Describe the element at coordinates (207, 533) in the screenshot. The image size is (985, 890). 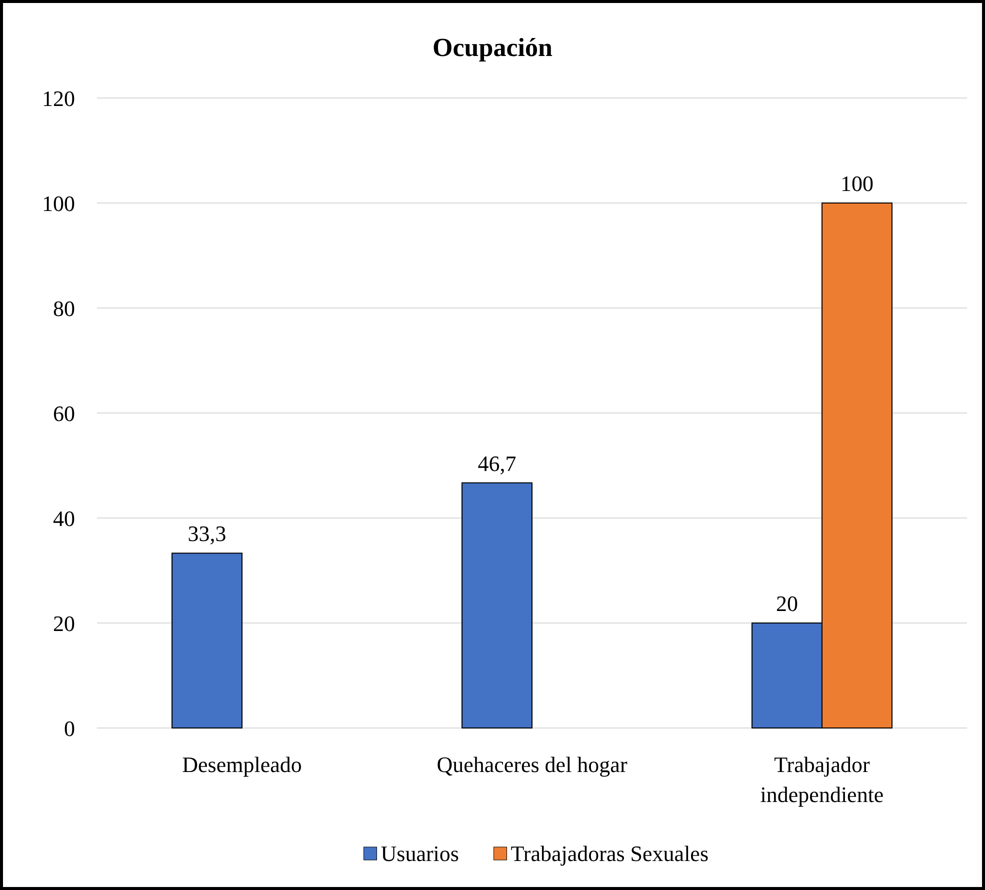
I see `data-label: 33,3` at that location.